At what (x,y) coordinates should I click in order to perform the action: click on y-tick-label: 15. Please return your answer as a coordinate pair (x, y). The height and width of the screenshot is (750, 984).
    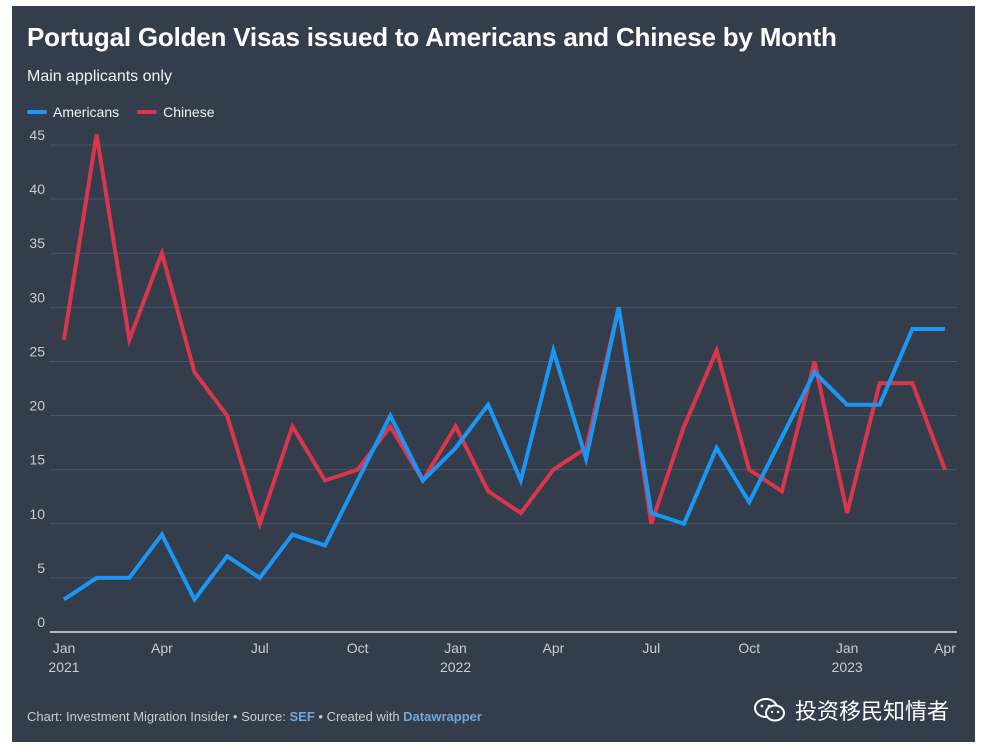
    Looking at the image, I should click on (37, 460).